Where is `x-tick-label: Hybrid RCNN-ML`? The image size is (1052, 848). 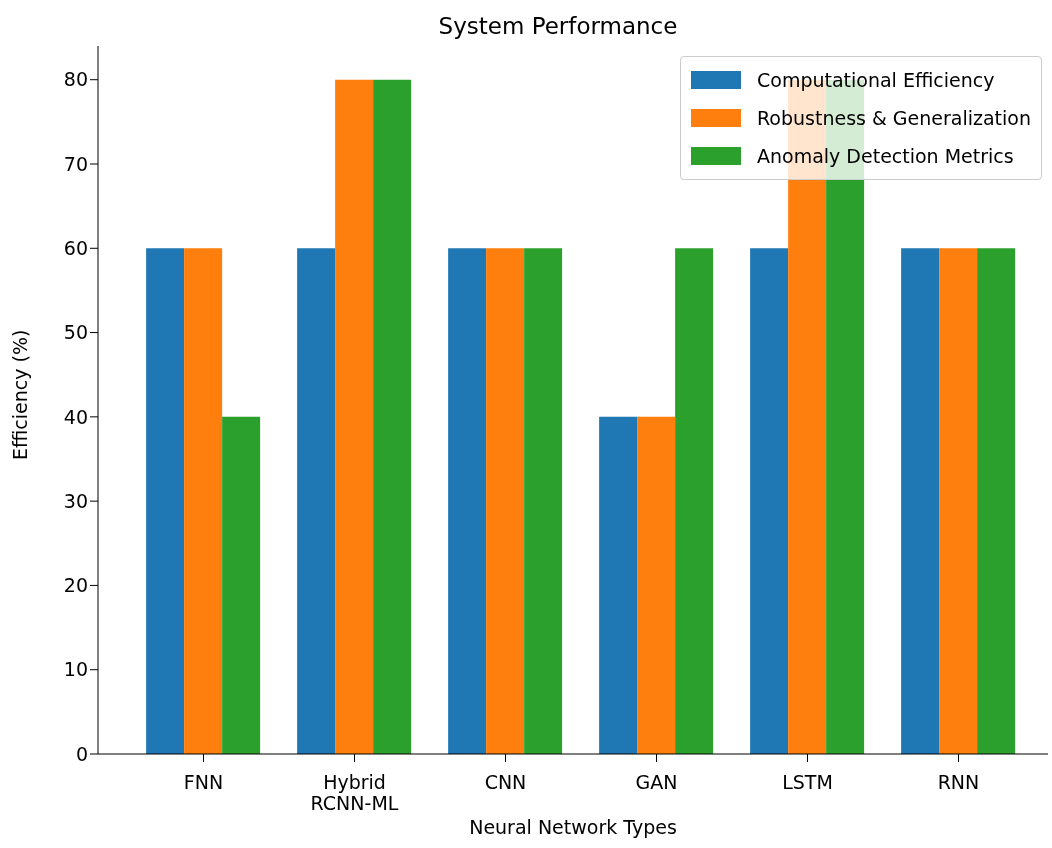 x-tick-label: Hybrid RCNN-ML is located at coordinates (354, 792).